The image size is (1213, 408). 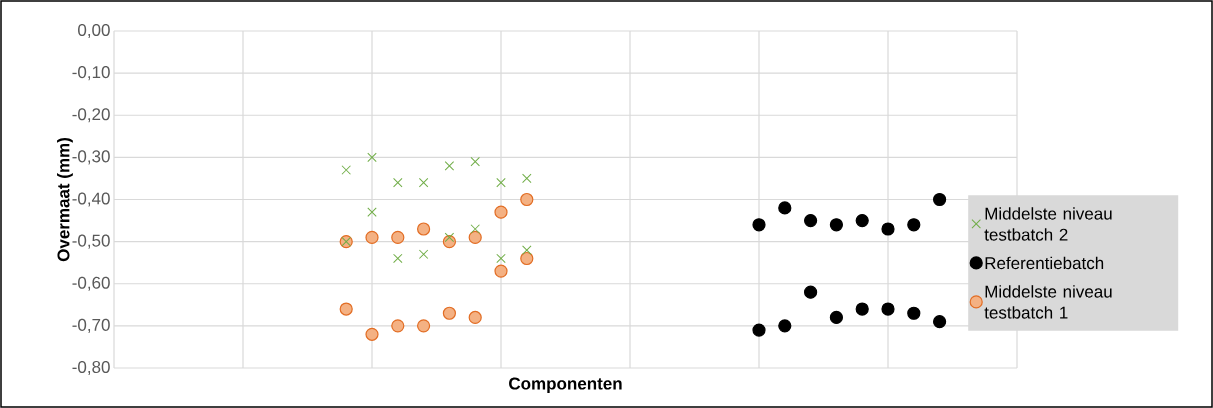 What do you see at coordinates (91, 325) in the screenshot?
I see `y-tick-label: -0,70` at bounding box center [91, 325].